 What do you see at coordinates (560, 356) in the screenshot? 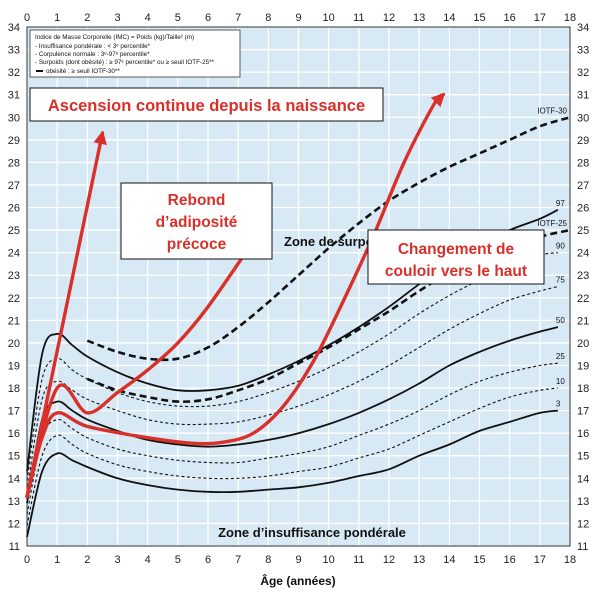
I see `curve-label-25: 25` at bounding box center [560, 356].